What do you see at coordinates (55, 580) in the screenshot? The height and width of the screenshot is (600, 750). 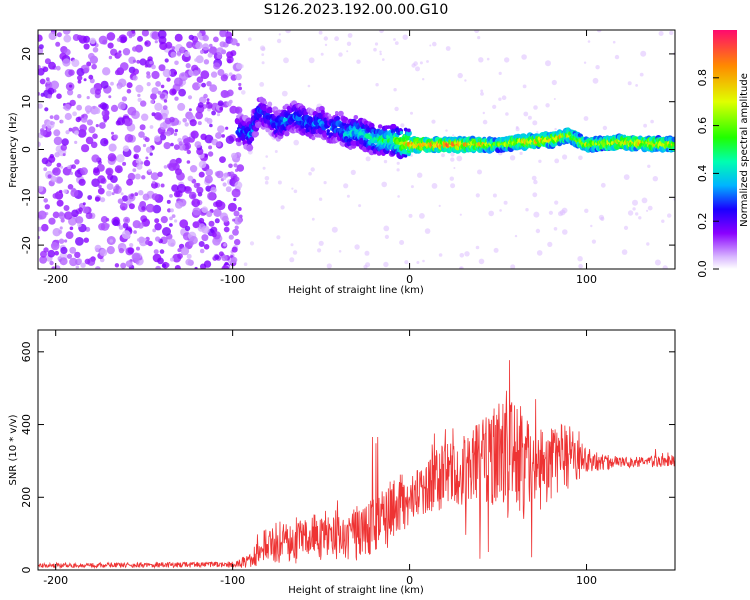 I see `x-tick-label: -200` at bounding box center [55, 580].